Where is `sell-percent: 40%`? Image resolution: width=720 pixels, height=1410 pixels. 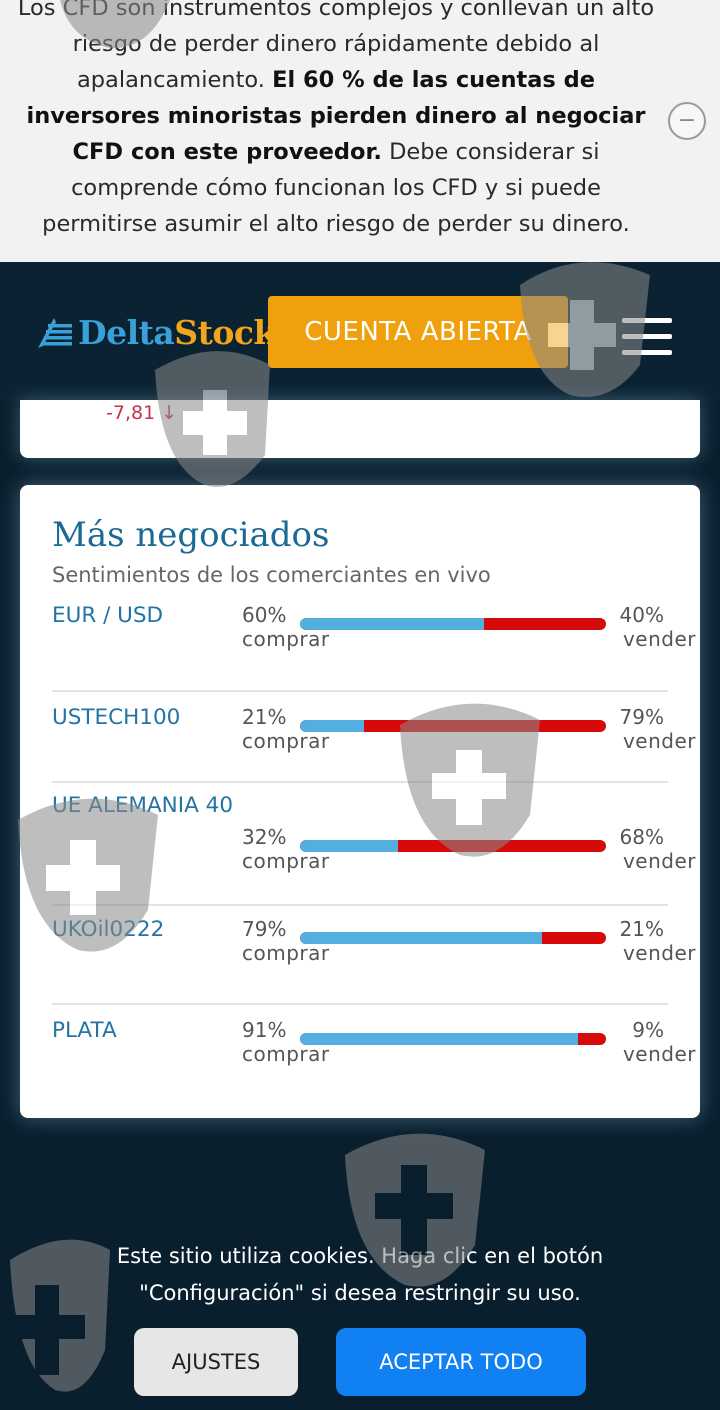 sell-percent: 40% is located at coordinates (641, 615).